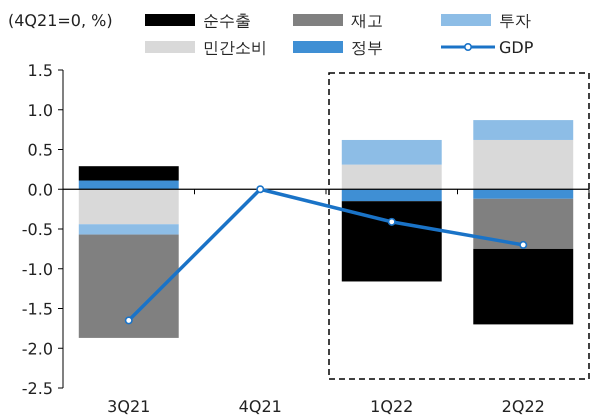 Image resolution: width=598 pixels, height=418 pixels. What do you see at coordinates (367, 20) in the screenshot?
I see `legend-label: 재고` at bounding box center [367, 20].